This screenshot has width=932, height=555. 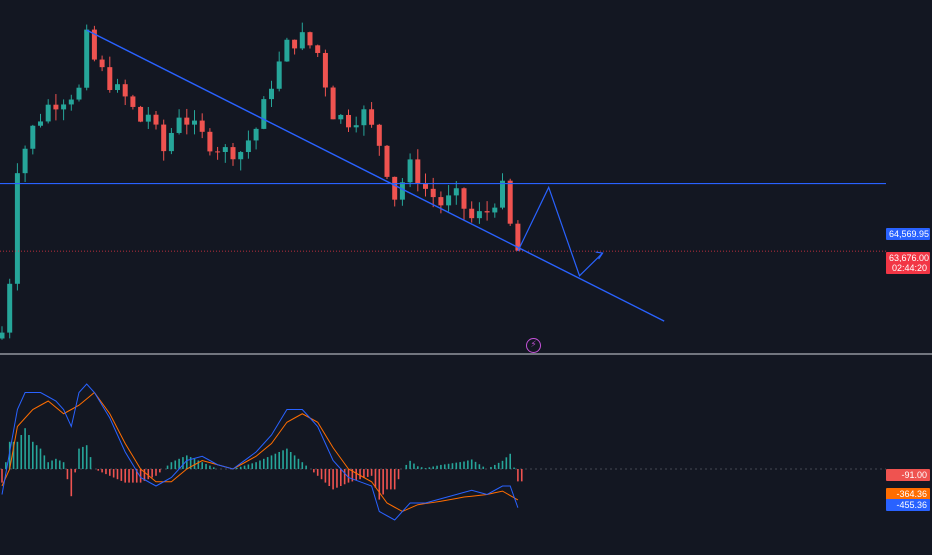 What do you see at coordinates (908, 494) in the screenshot?
I see `macd-signal-tag: -364.36` at bounding box center [908, 494].